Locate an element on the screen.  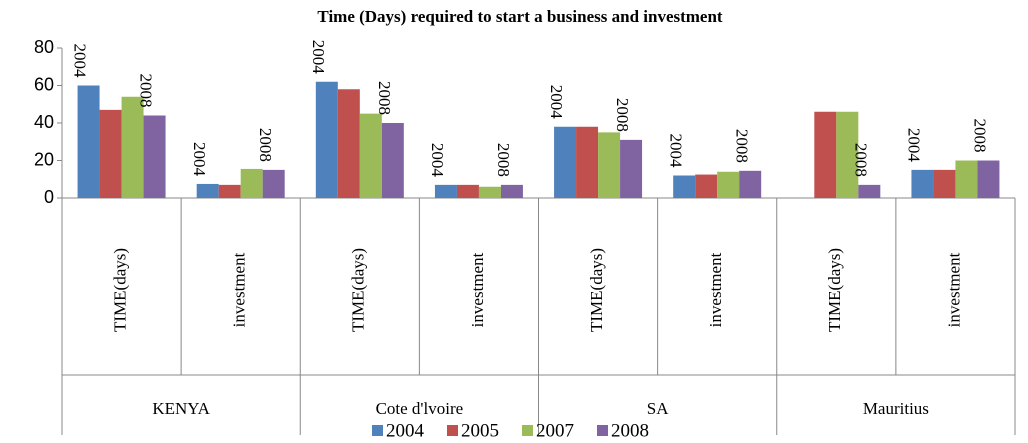
group-label: KENYA is located at coordinates (181, 408).